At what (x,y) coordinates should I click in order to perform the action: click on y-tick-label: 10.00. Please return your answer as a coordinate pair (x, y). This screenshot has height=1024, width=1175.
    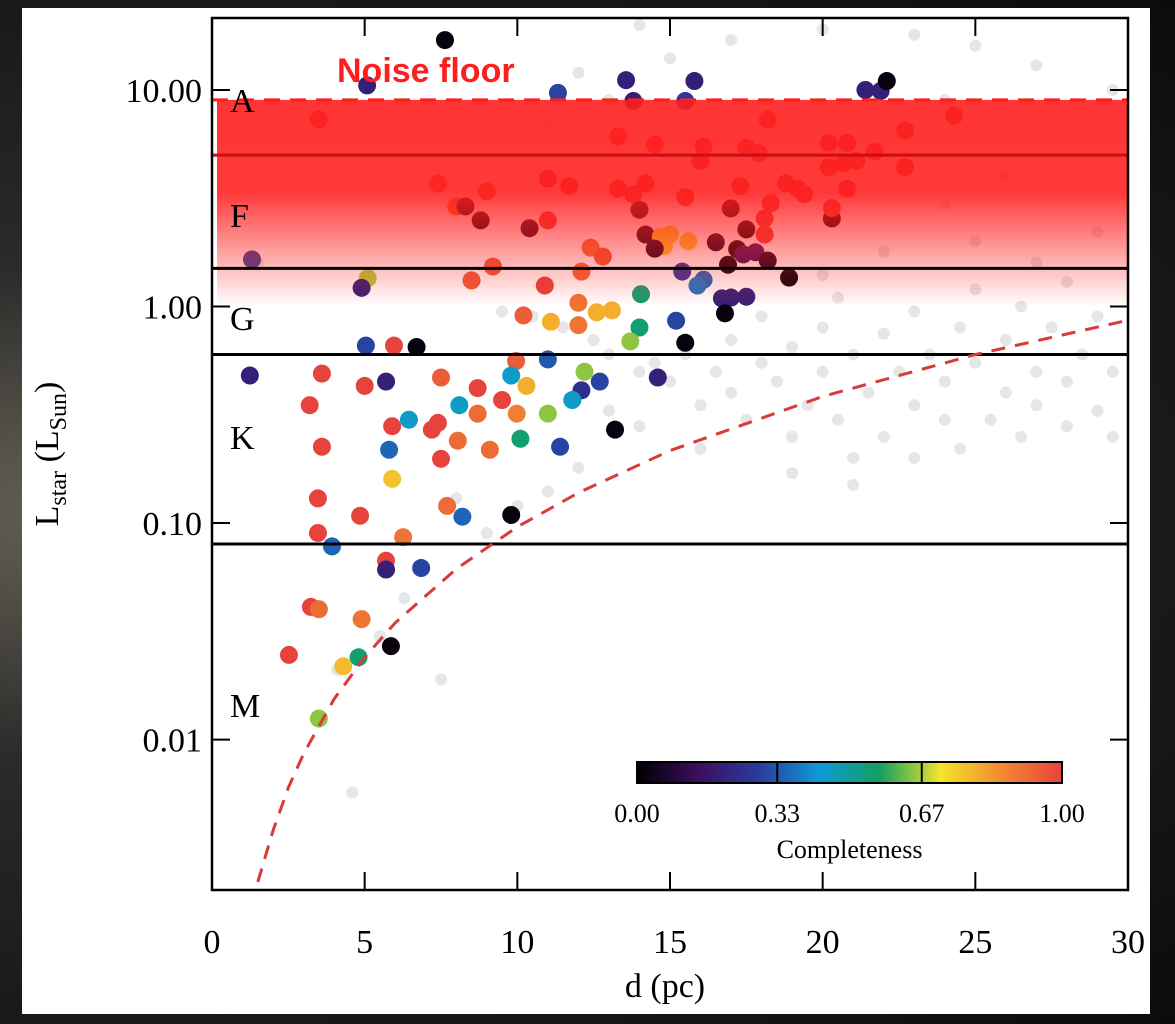
    Looking at the image, I should click on (164, 91).